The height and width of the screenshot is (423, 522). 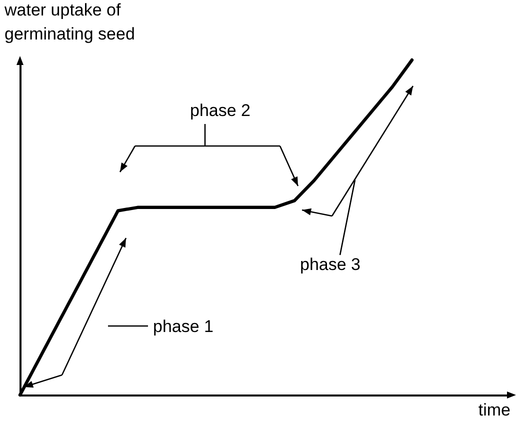 I want to click on y-axis-title: water uptake of germinating seed, so click(x=69, y=22).